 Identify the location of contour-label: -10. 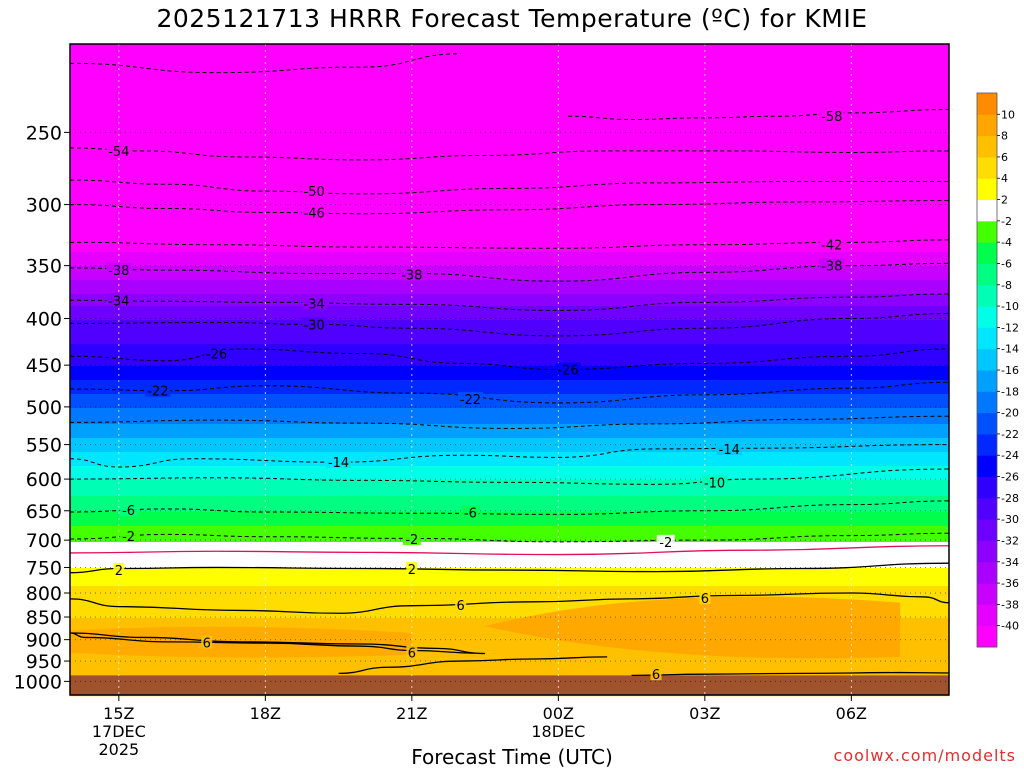
(714, 483).